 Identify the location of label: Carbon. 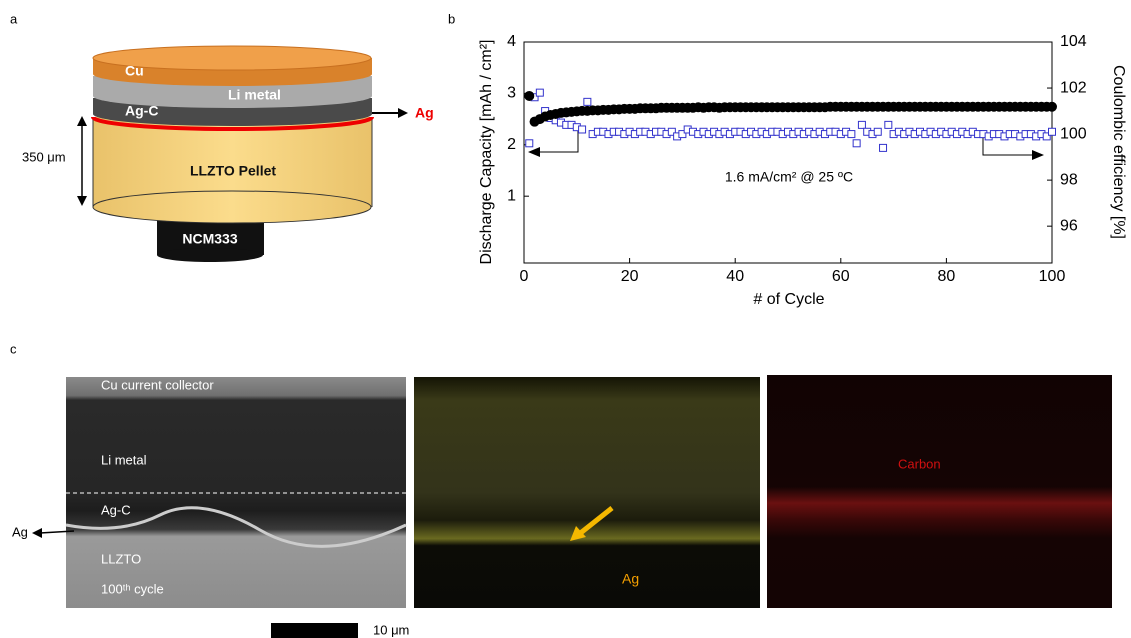
(919, 463).